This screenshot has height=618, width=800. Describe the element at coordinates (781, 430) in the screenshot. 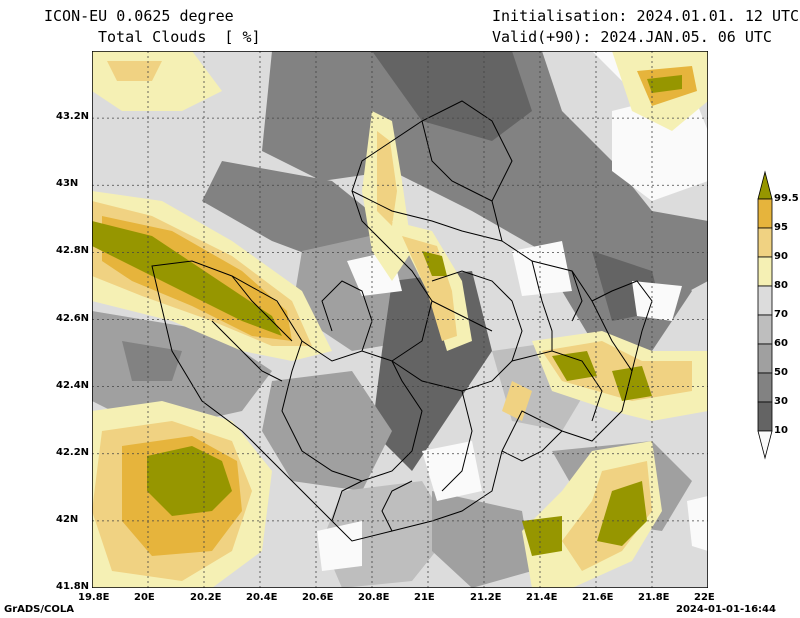

I see `colorbar-level-label: 10` at that location.